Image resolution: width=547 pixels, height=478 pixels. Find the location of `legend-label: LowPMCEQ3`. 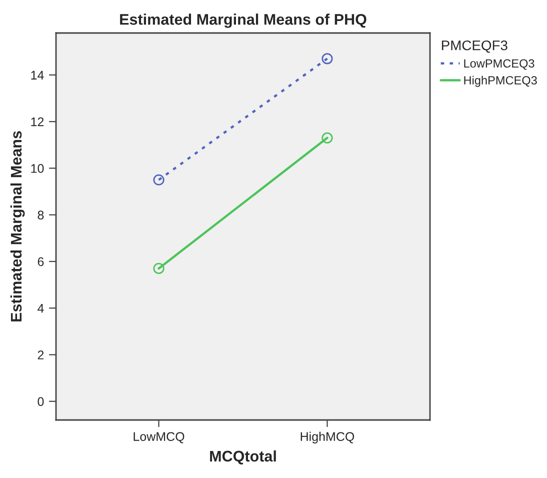

legend-label: LowPMCEQ3 is located at coordinates (499, 64).